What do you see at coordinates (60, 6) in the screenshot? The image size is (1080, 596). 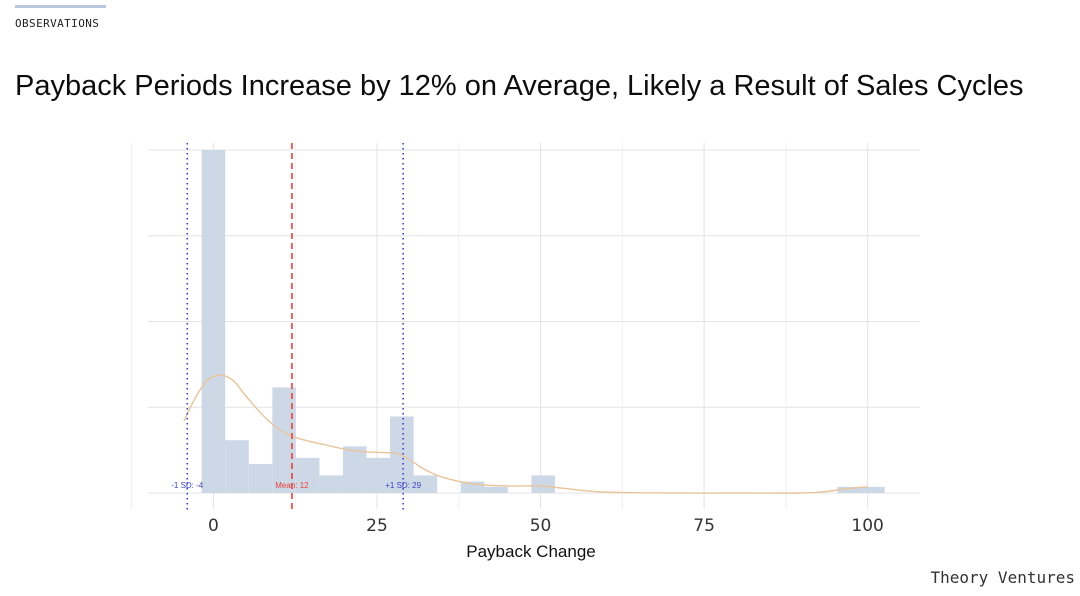 I see `top-accent-rule` at bounding box center [60, 6].